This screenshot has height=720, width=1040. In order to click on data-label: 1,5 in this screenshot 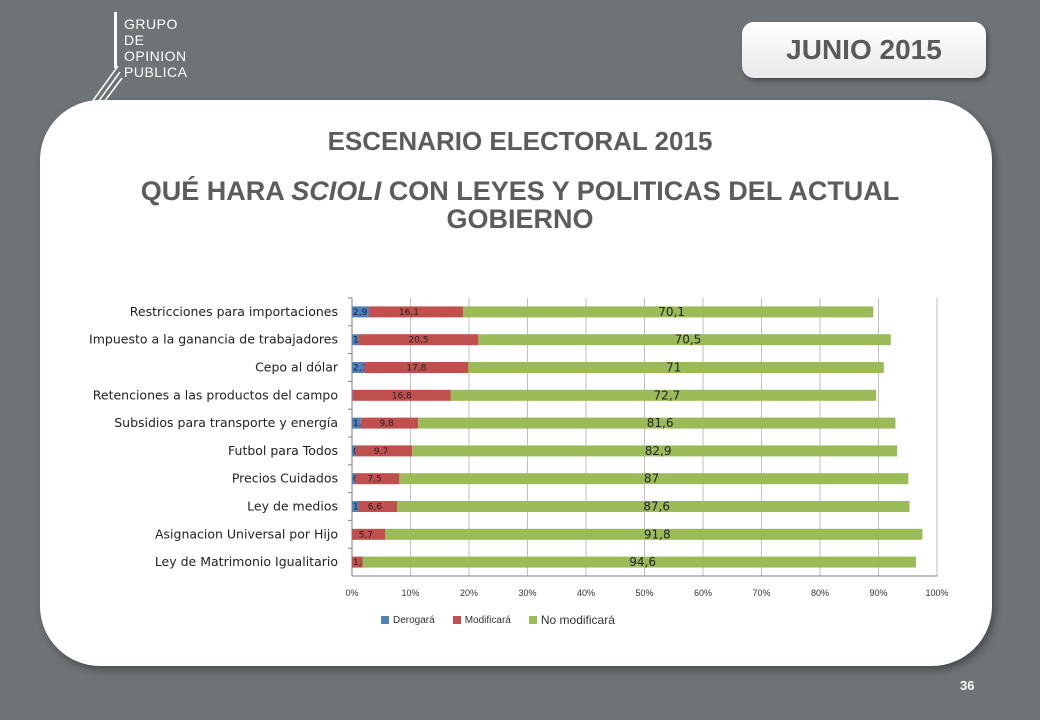, I will do `click(360, 424)`.